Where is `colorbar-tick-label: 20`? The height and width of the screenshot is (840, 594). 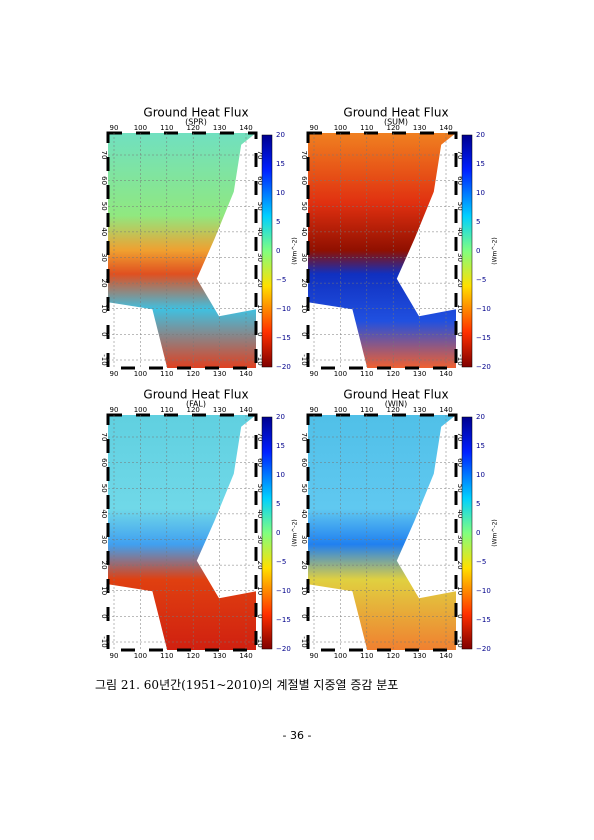 colorbar-tick-label: 20 is located at coordinates (280, 417).